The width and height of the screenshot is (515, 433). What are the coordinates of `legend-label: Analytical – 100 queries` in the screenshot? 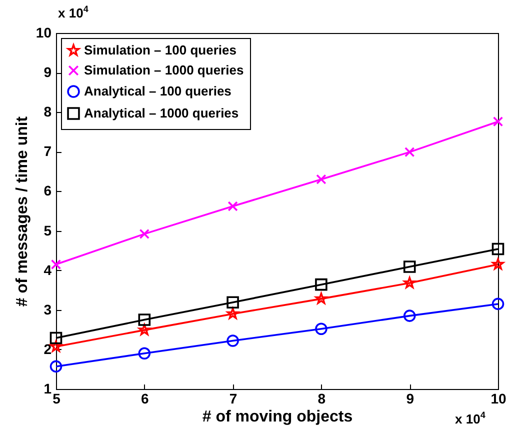 It's located at (158, 91).